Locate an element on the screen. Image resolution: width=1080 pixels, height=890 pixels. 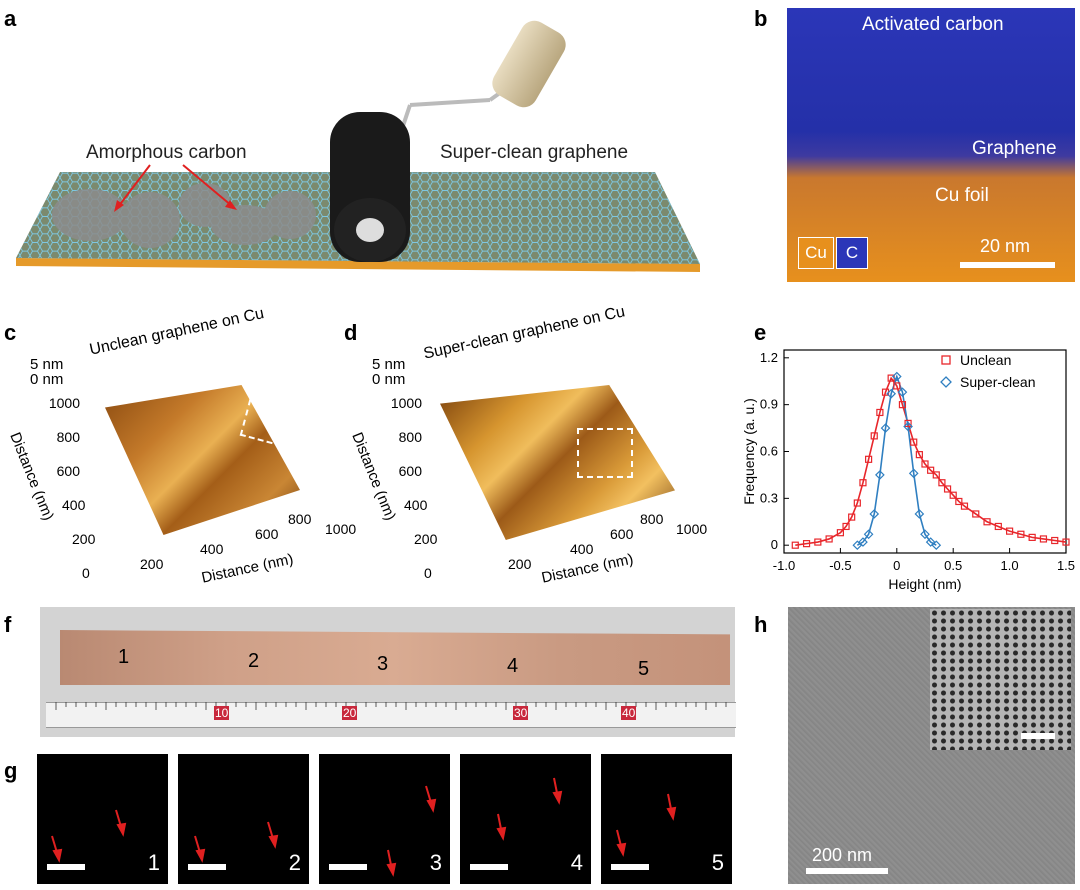
image-number: 4 is located at coordinates (576, 862).